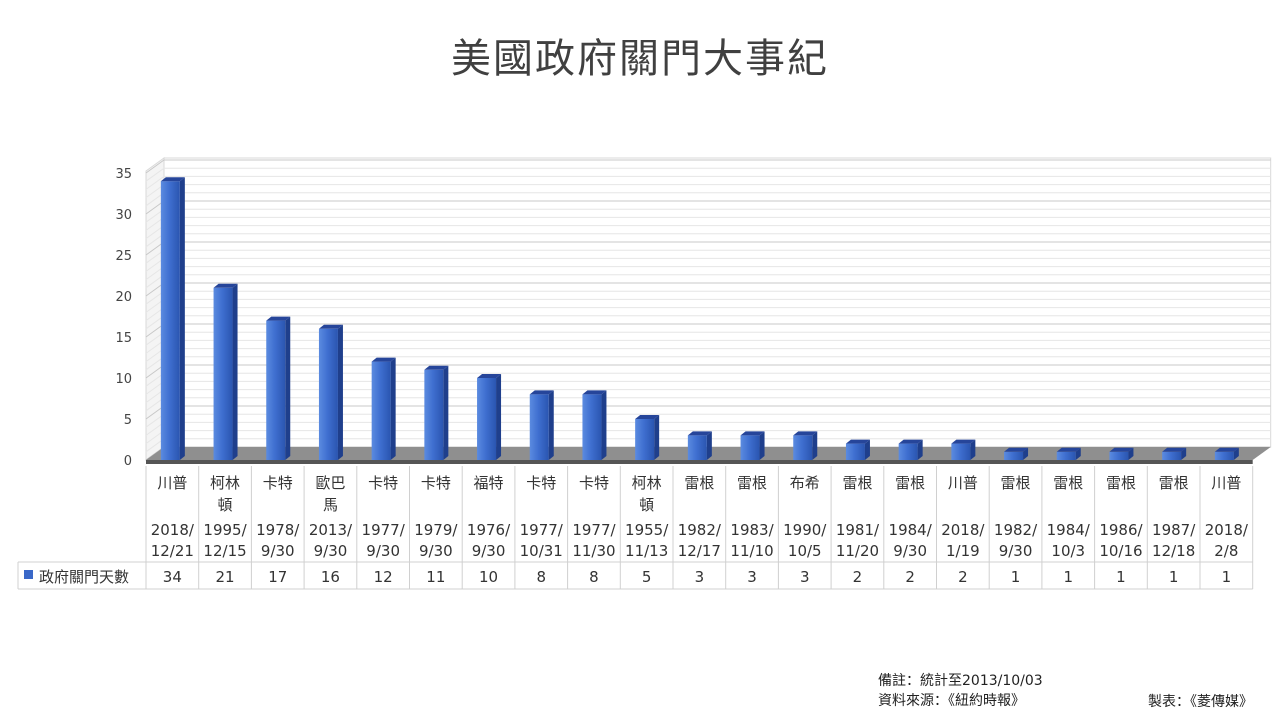 The width and height of the screenshot is (1280, 720). What do you see at coordinates (225, 530) in the screenshot?
I see `category-date-label: 1995/` at bounding box center [225, 530].